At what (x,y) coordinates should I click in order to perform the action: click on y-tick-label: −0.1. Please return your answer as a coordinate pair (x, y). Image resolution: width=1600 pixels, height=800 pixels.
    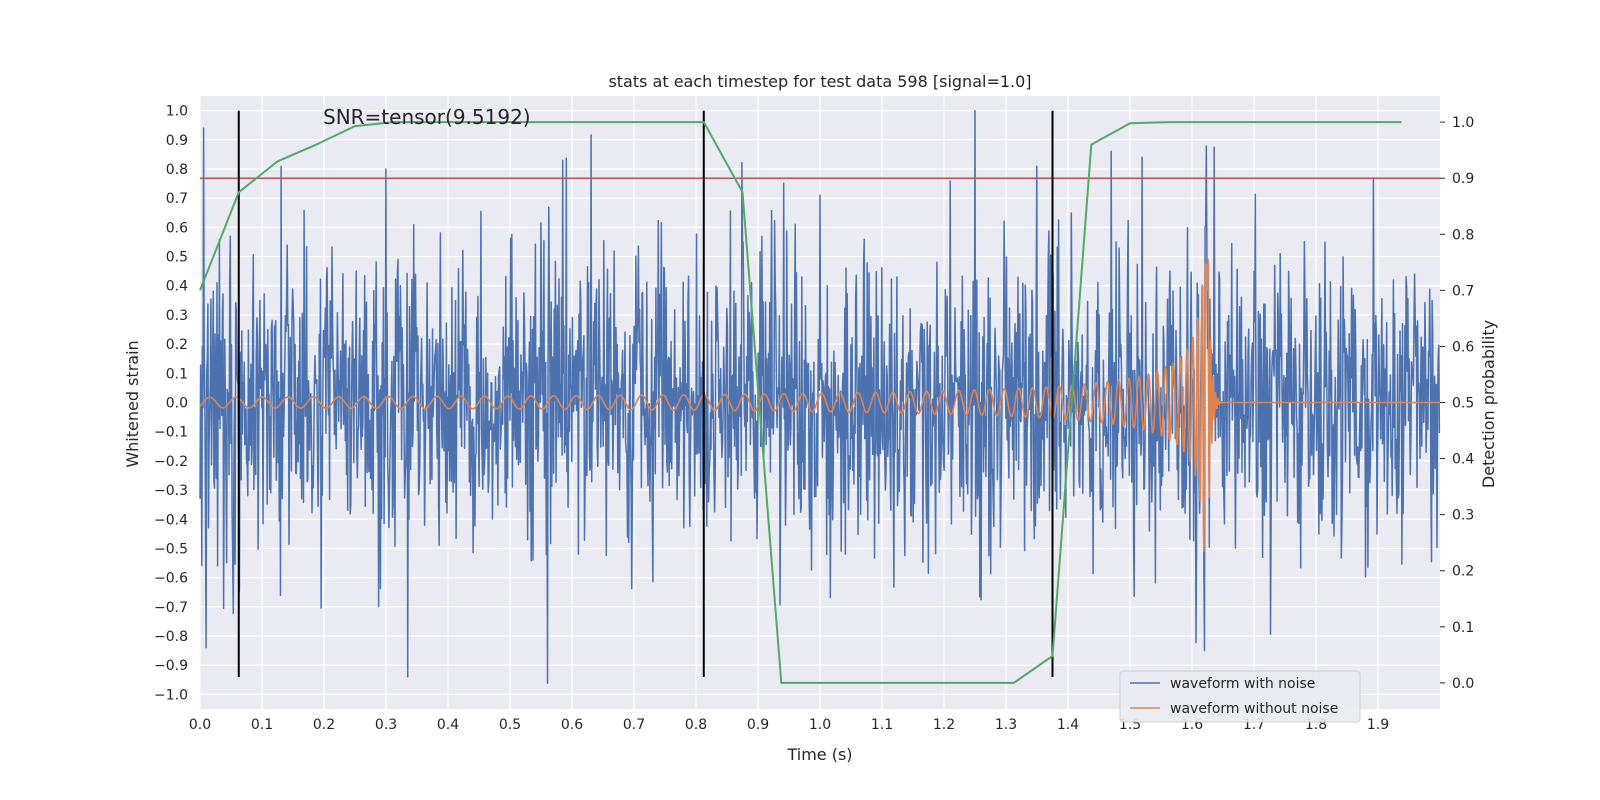
    Looking at the image, I should click on (171, 433).